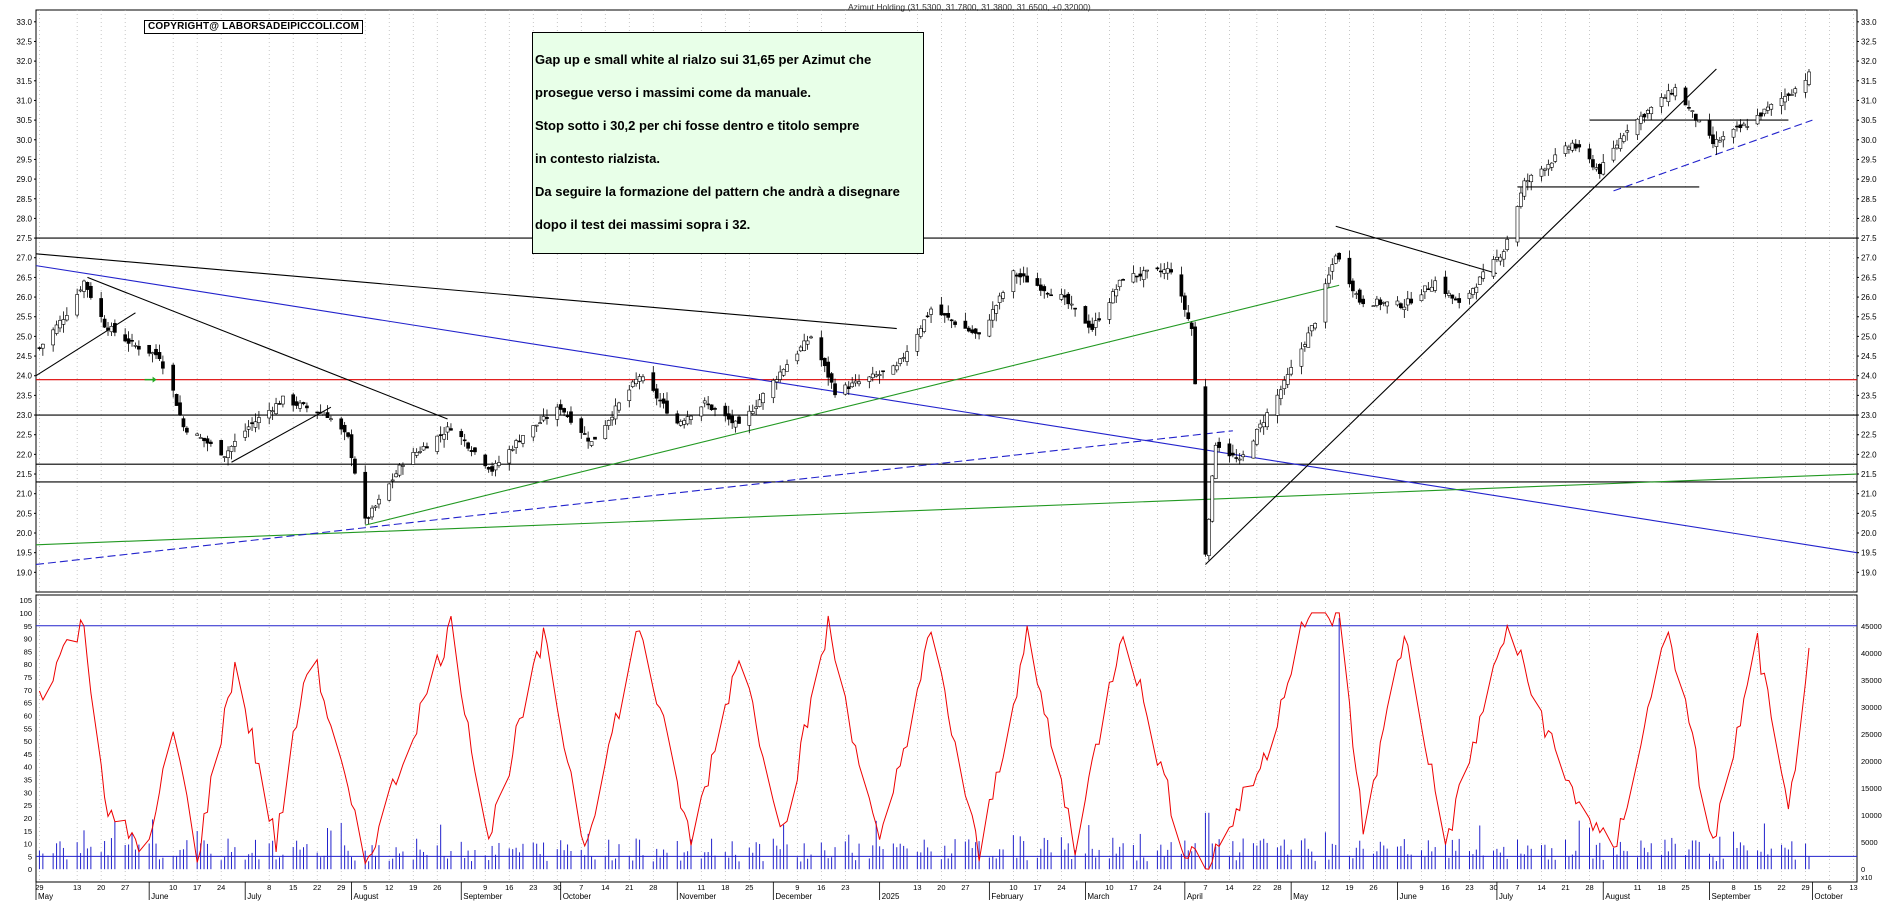  Describe the element at coordinates (28, 844) in the screenshot. I see `oscillator-tick: 10` at that location.